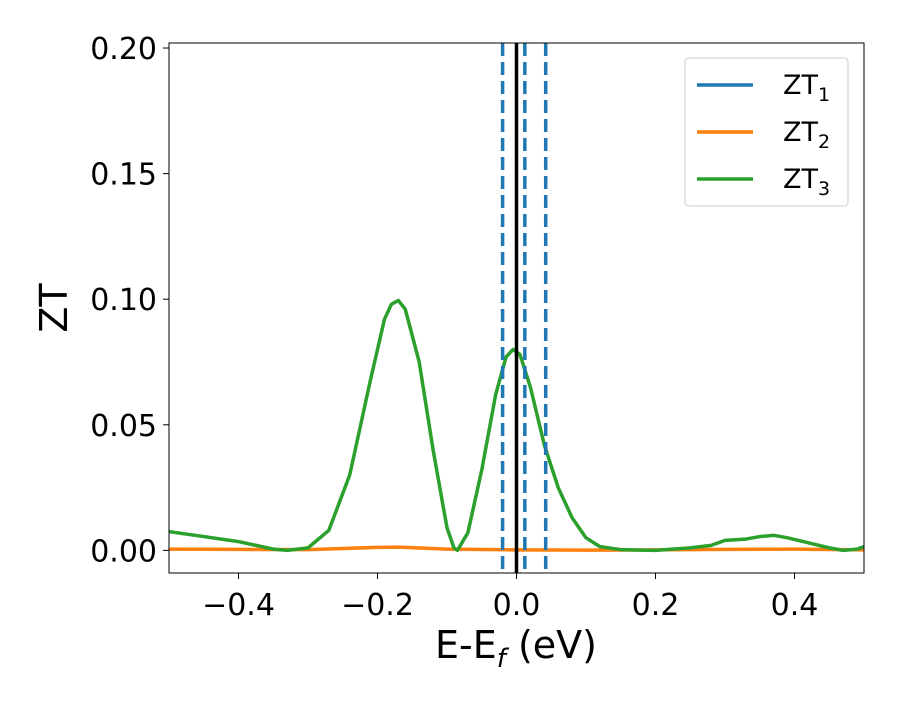 This screenshot has width=900, height=704. I want to click on x-tick-label: 0.2, so click(656, 605).